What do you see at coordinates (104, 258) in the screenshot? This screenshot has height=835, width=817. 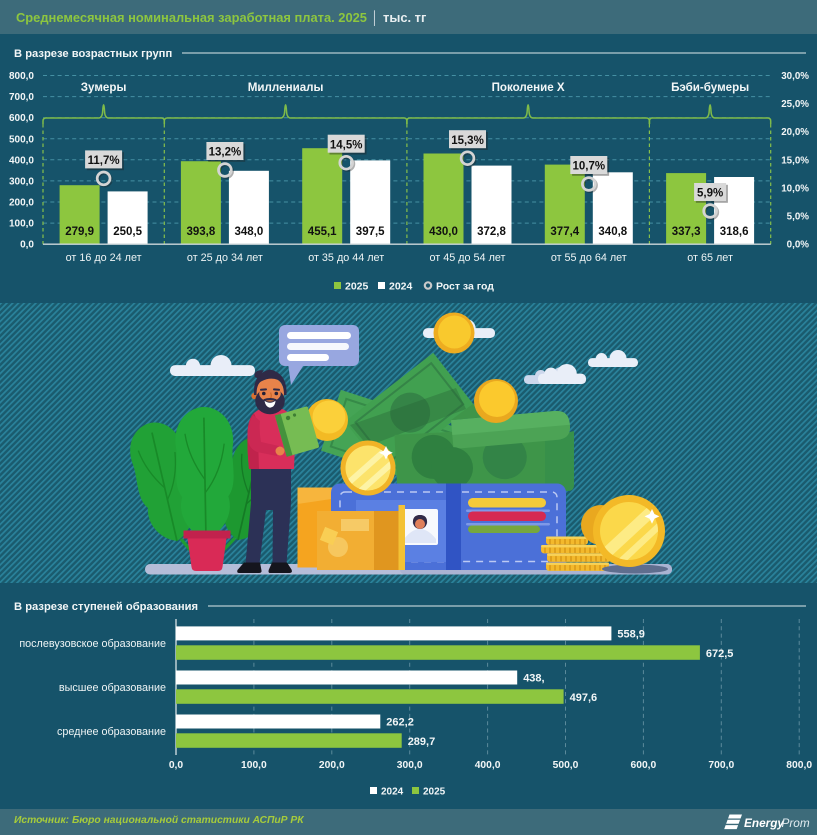 I see `svg-text: от 16 до 24 лет` at bounding box center [104, 258].